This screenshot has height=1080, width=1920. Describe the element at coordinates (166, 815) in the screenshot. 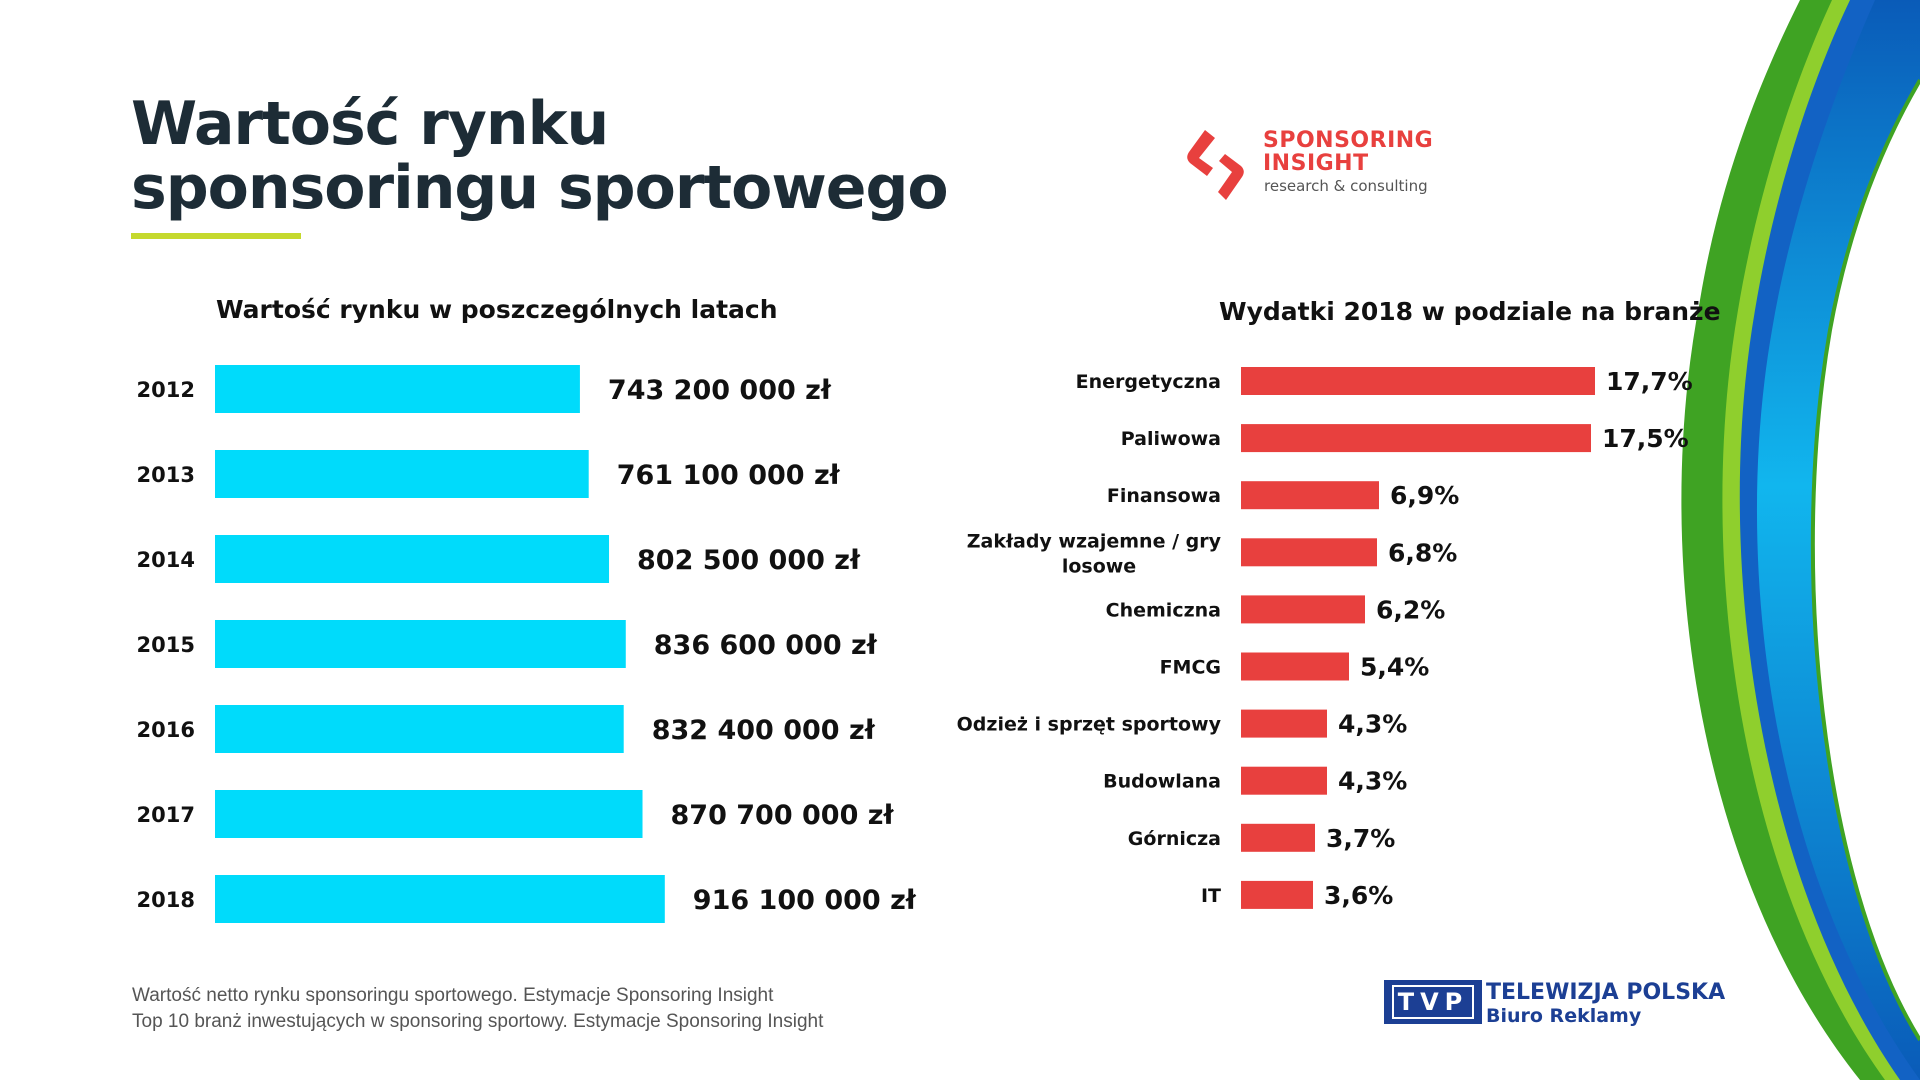

I see `year-label: 2017` at that location.